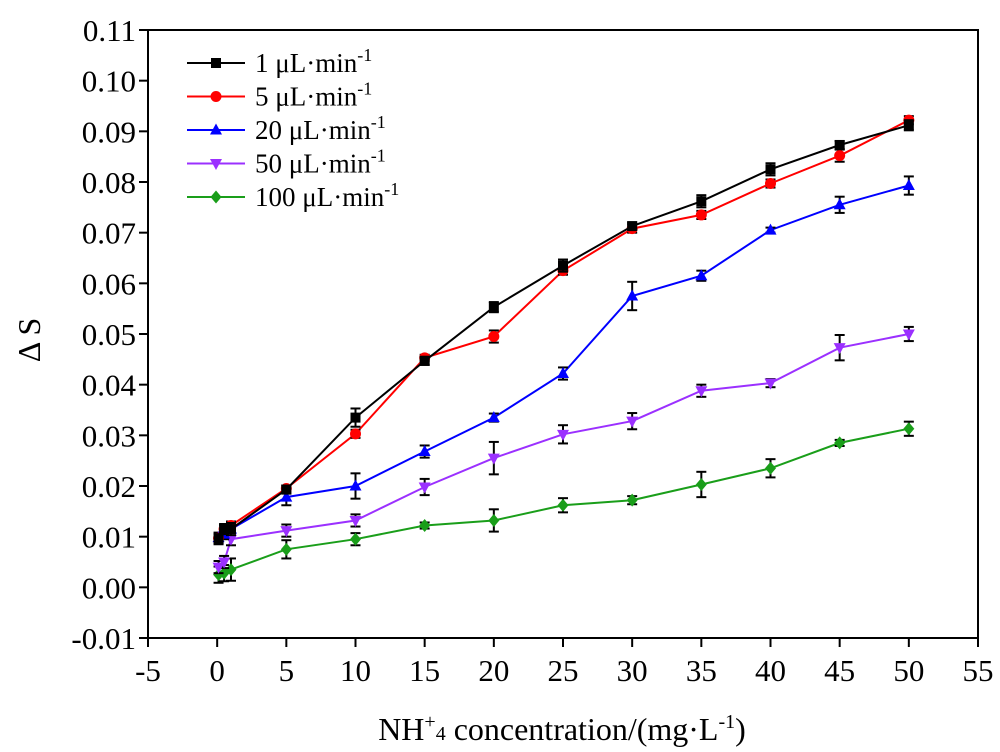 Image resolution: width=1000 pixels, height=752 pixels. What do you see at coordinates (632, 670) in the screenshot?
I see `x-tick-label: 30` at bounding box center [632, 670].